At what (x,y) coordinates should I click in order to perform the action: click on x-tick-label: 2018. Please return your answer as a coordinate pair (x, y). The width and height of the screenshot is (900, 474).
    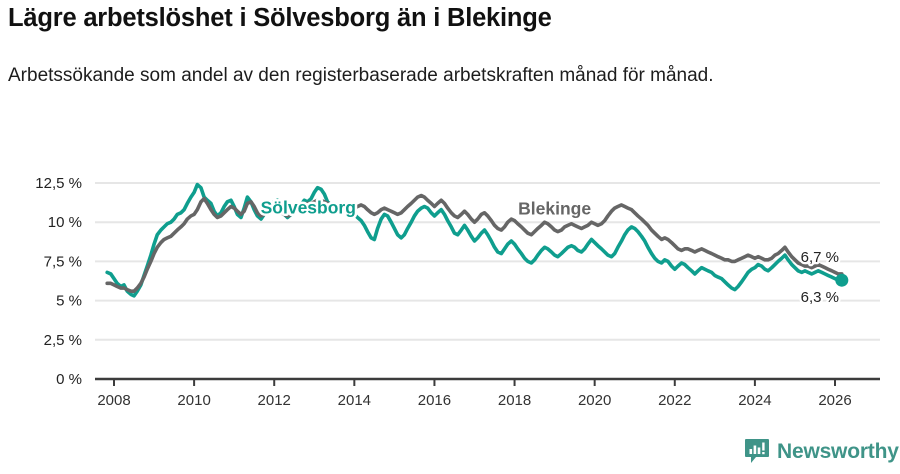
    Looking at the image, I should click on (514, 400).